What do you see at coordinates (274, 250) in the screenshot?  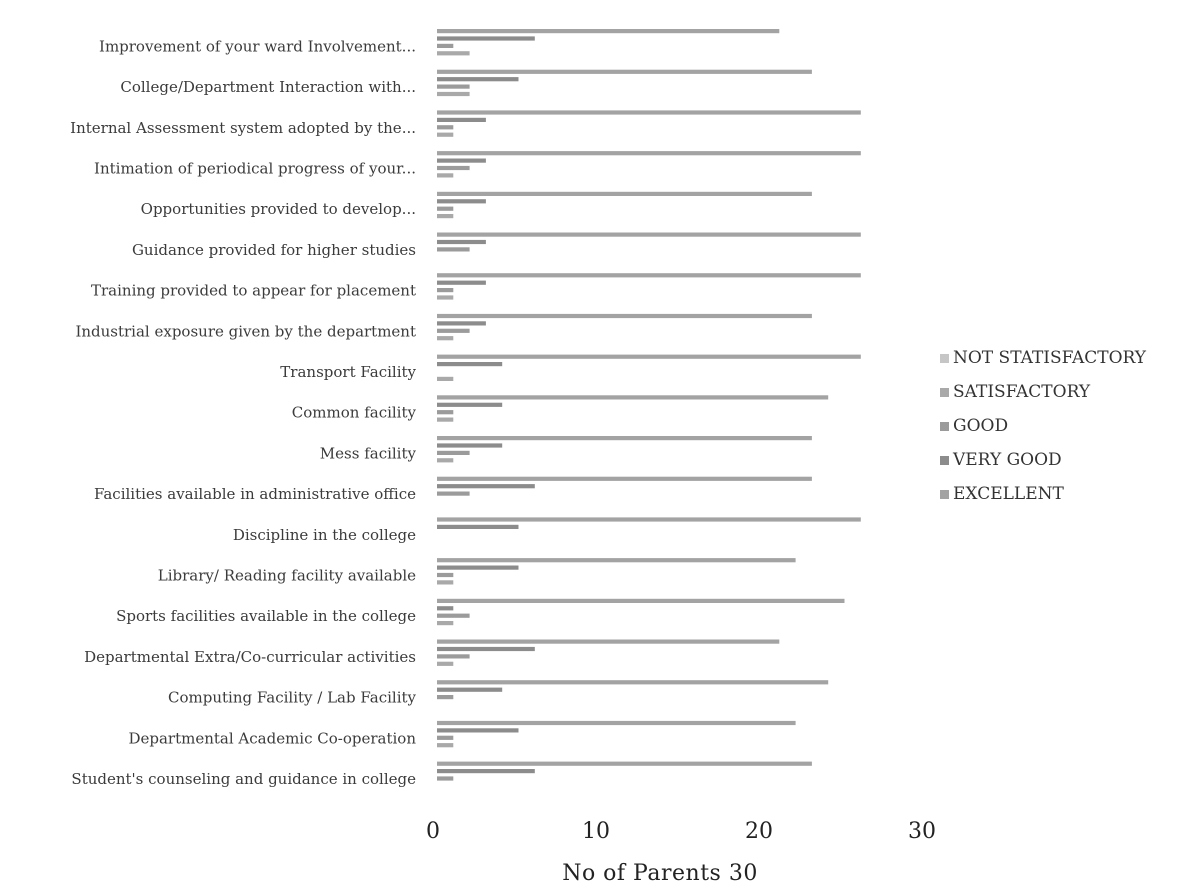 I see `category-label: Guidance provided for higher studies` at bounding box center [274, 250].